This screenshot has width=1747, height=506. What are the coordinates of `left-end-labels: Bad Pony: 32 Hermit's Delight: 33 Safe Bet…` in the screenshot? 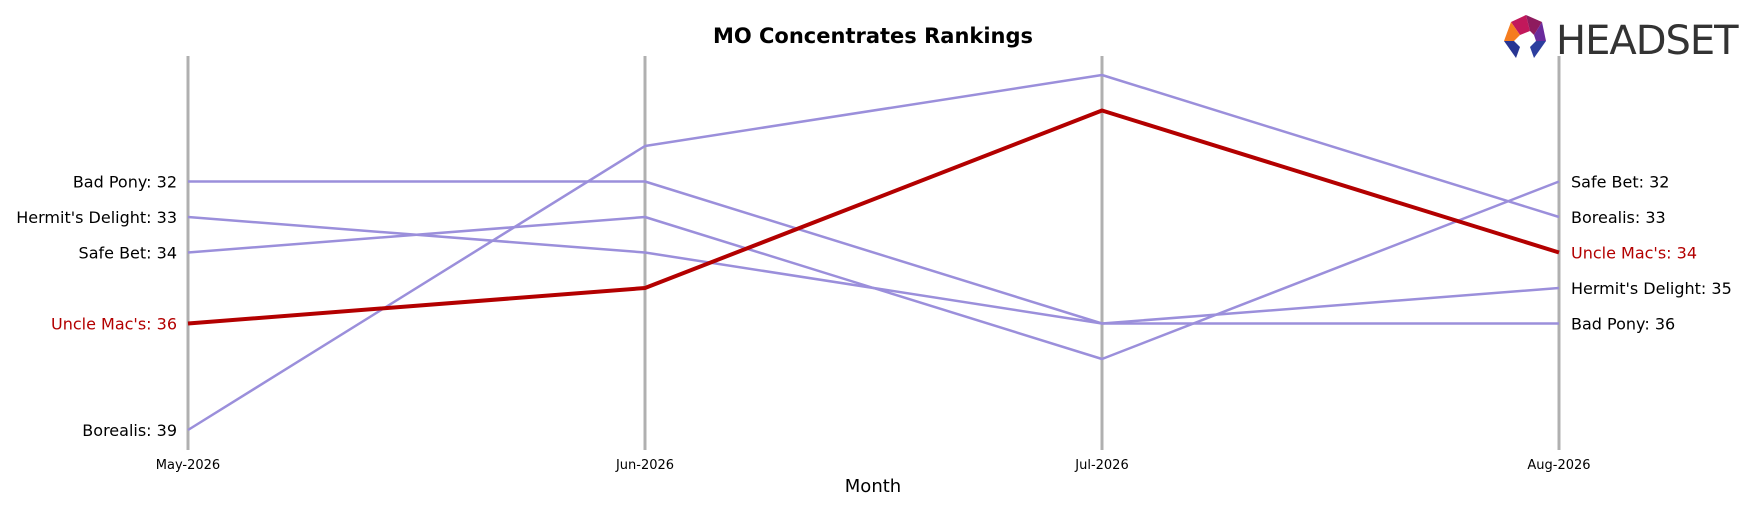 It's located at (96, 307).